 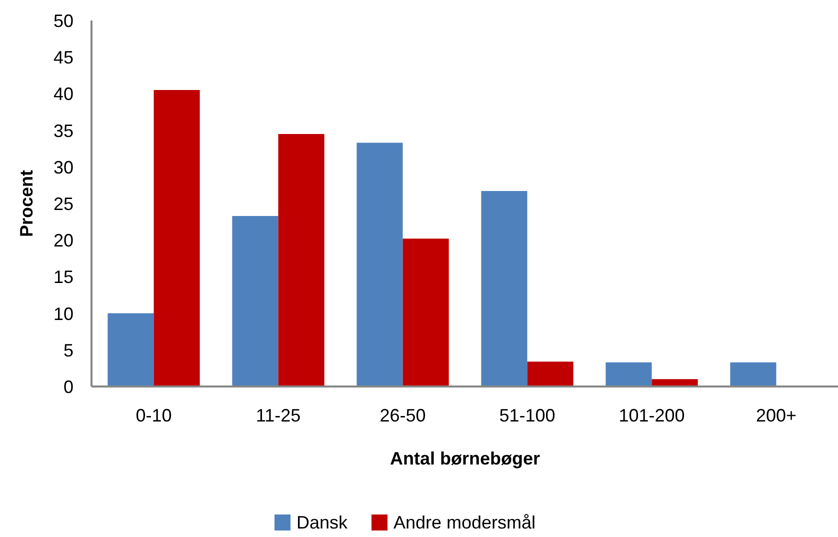 I want to click on x-tick-label: 11-25, so click(x=278, y=416).